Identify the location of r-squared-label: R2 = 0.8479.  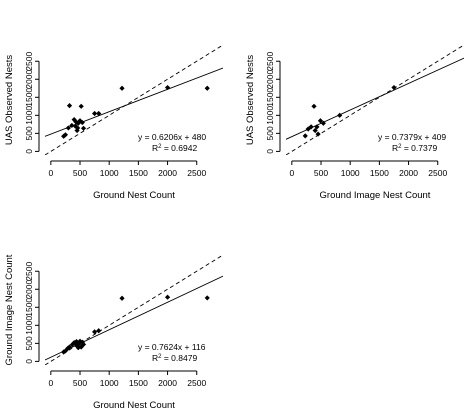
(174, 358).